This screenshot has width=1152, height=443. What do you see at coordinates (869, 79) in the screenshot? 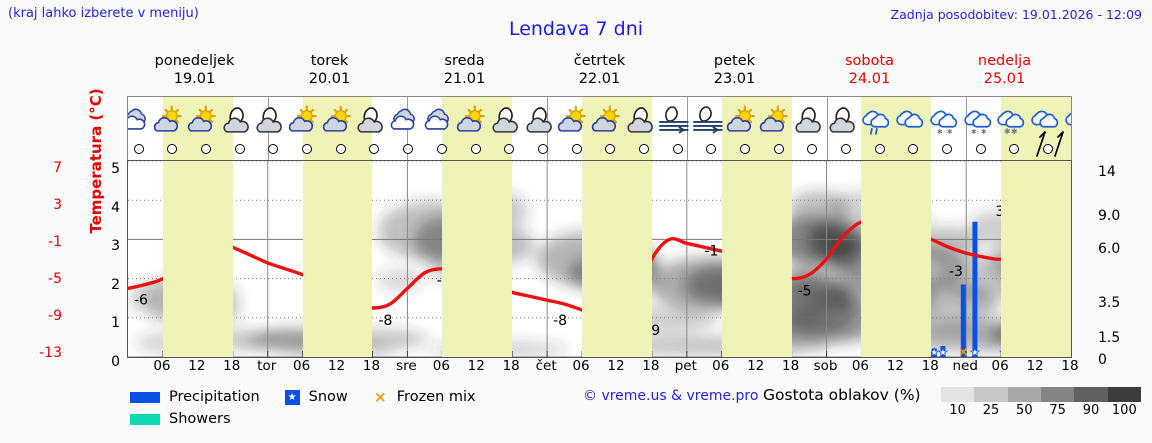
I see `day-date: 24.01` at bounding box center [869, 79].